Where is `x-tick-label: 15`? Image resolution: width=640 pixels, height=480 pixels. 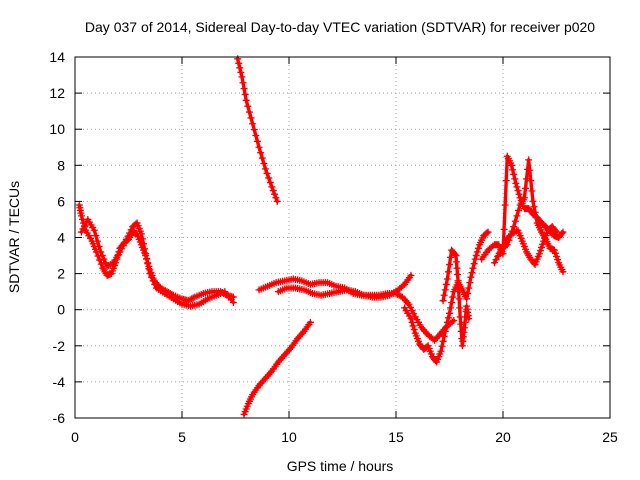
x-tick-label: 15 is located at coordinates (396, 437).